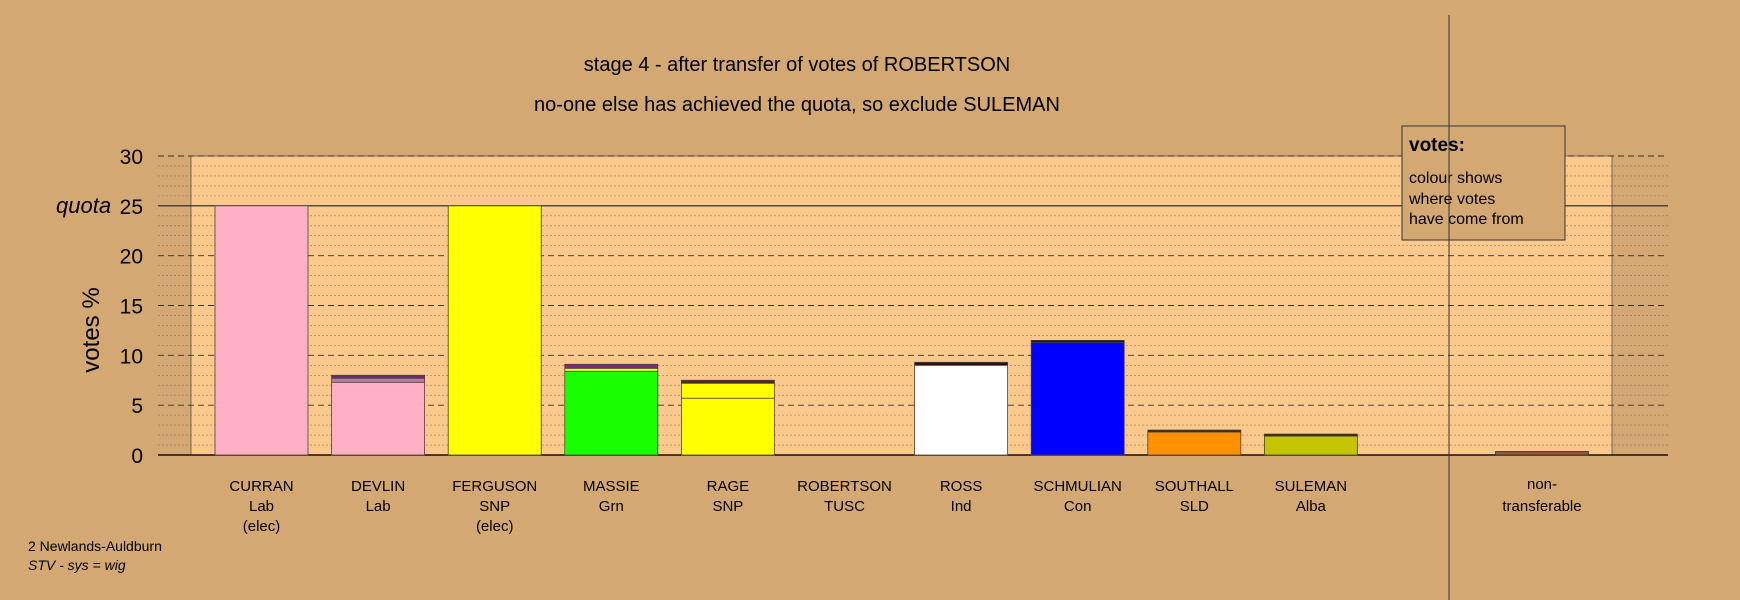  What do you see at coordinates (1451, 199) in the screenshot?
I see `legend-line: where votes` at bounding box center [1451, 199].